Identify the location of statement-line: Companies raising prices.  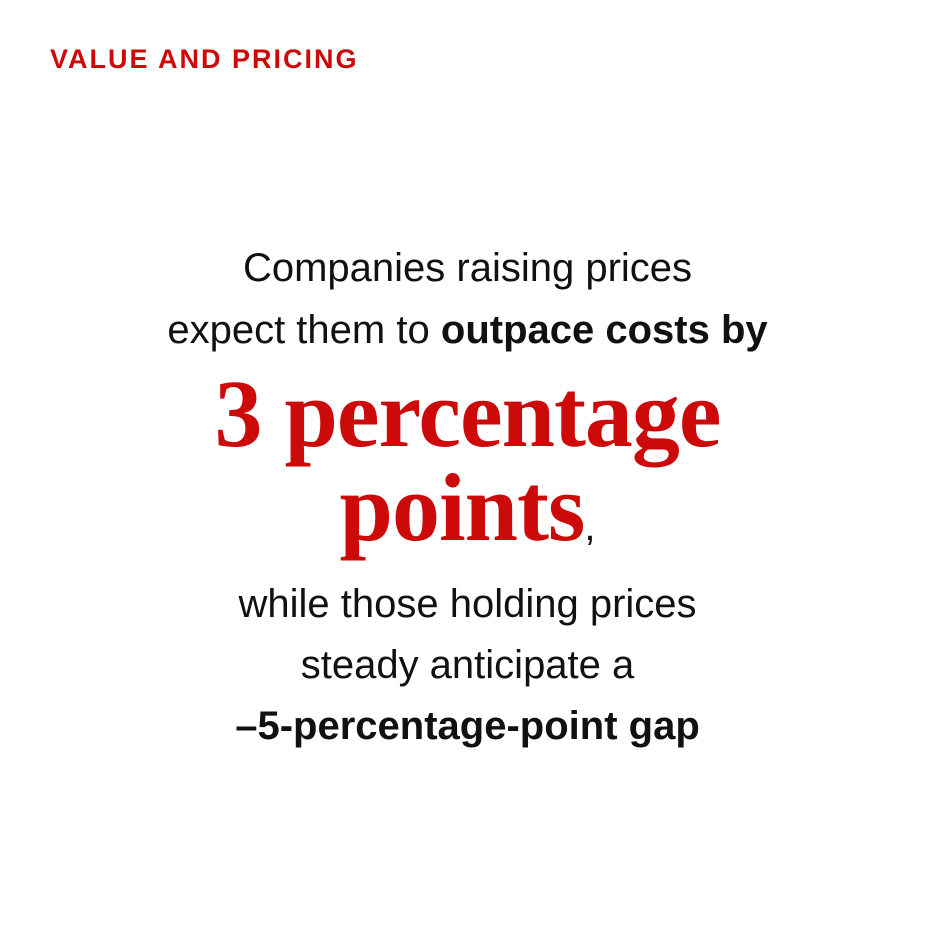
(467, 268).